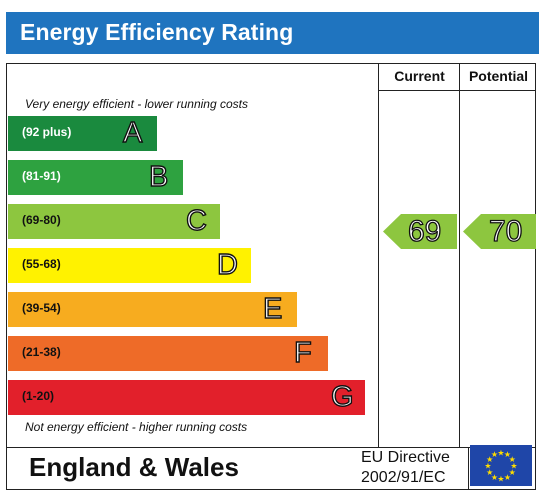  I want to click on current-column-header: Current, so click(419, 76).